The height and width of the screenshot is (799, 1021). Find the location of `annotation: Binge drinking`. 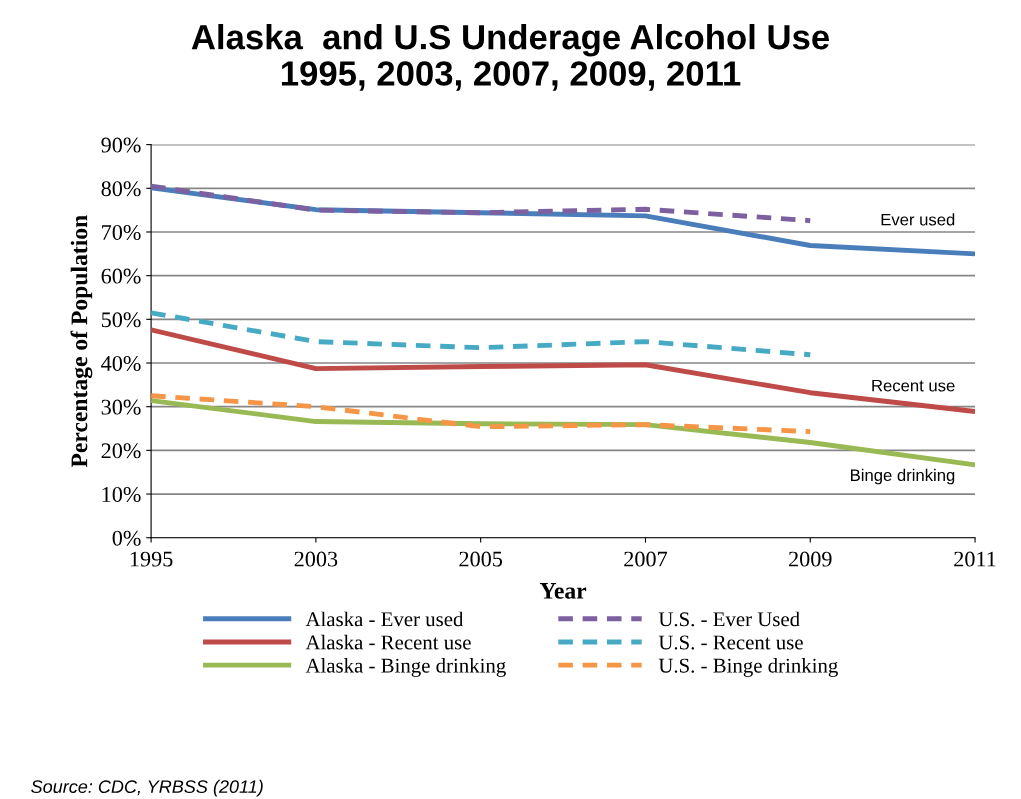

annotation: Binge drinking is located at coordinates (903, 476).